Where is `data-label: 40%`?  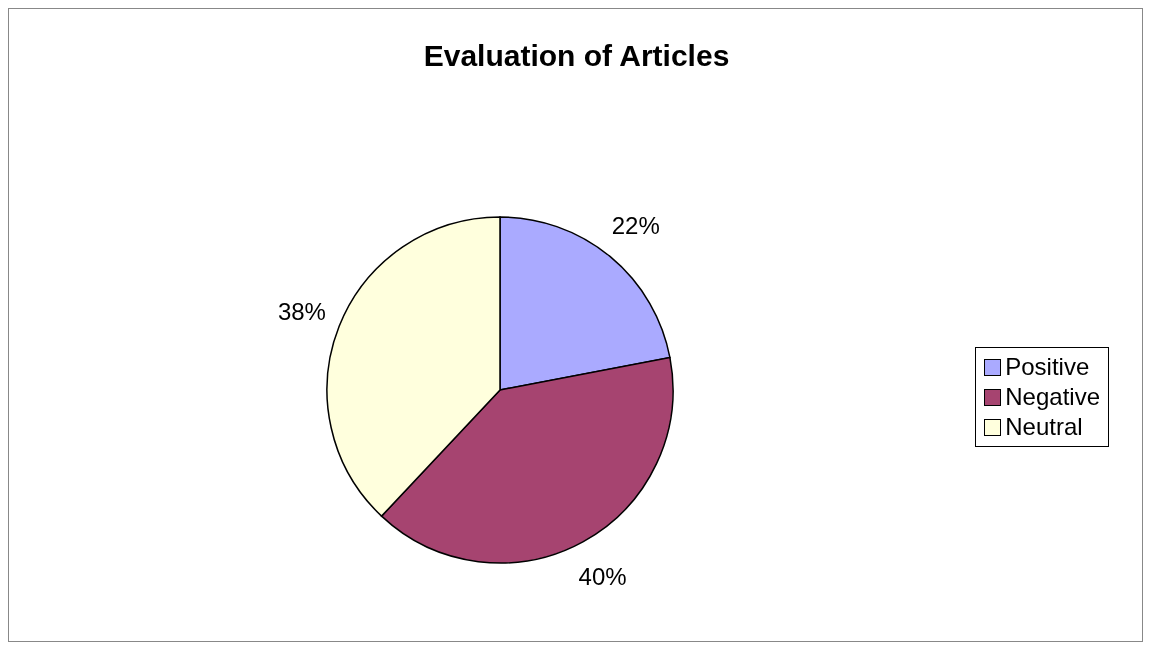
data-label: 40% is located at coordinates (602, 577).